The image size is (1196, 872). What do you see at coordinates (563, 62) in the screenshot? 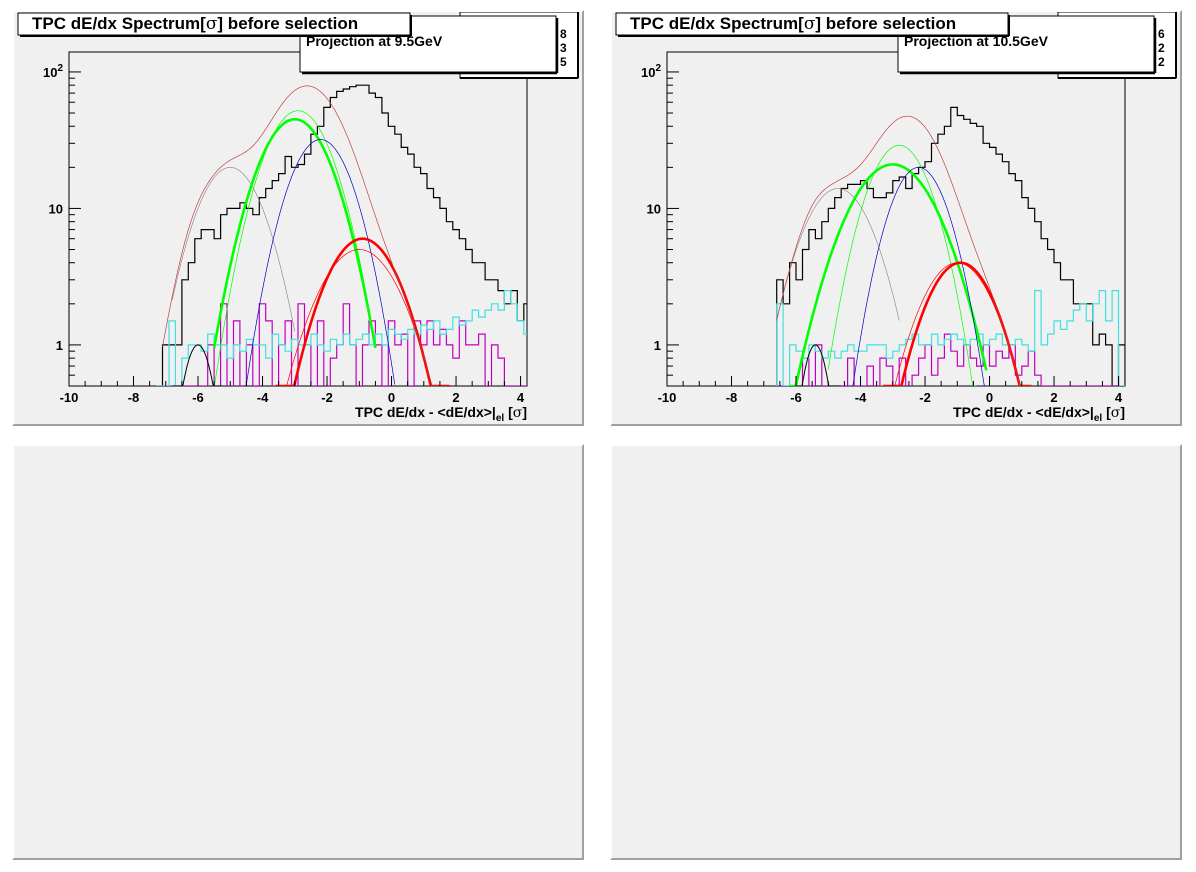
I see `stats-value: 5` at bounding box center [563, 62].